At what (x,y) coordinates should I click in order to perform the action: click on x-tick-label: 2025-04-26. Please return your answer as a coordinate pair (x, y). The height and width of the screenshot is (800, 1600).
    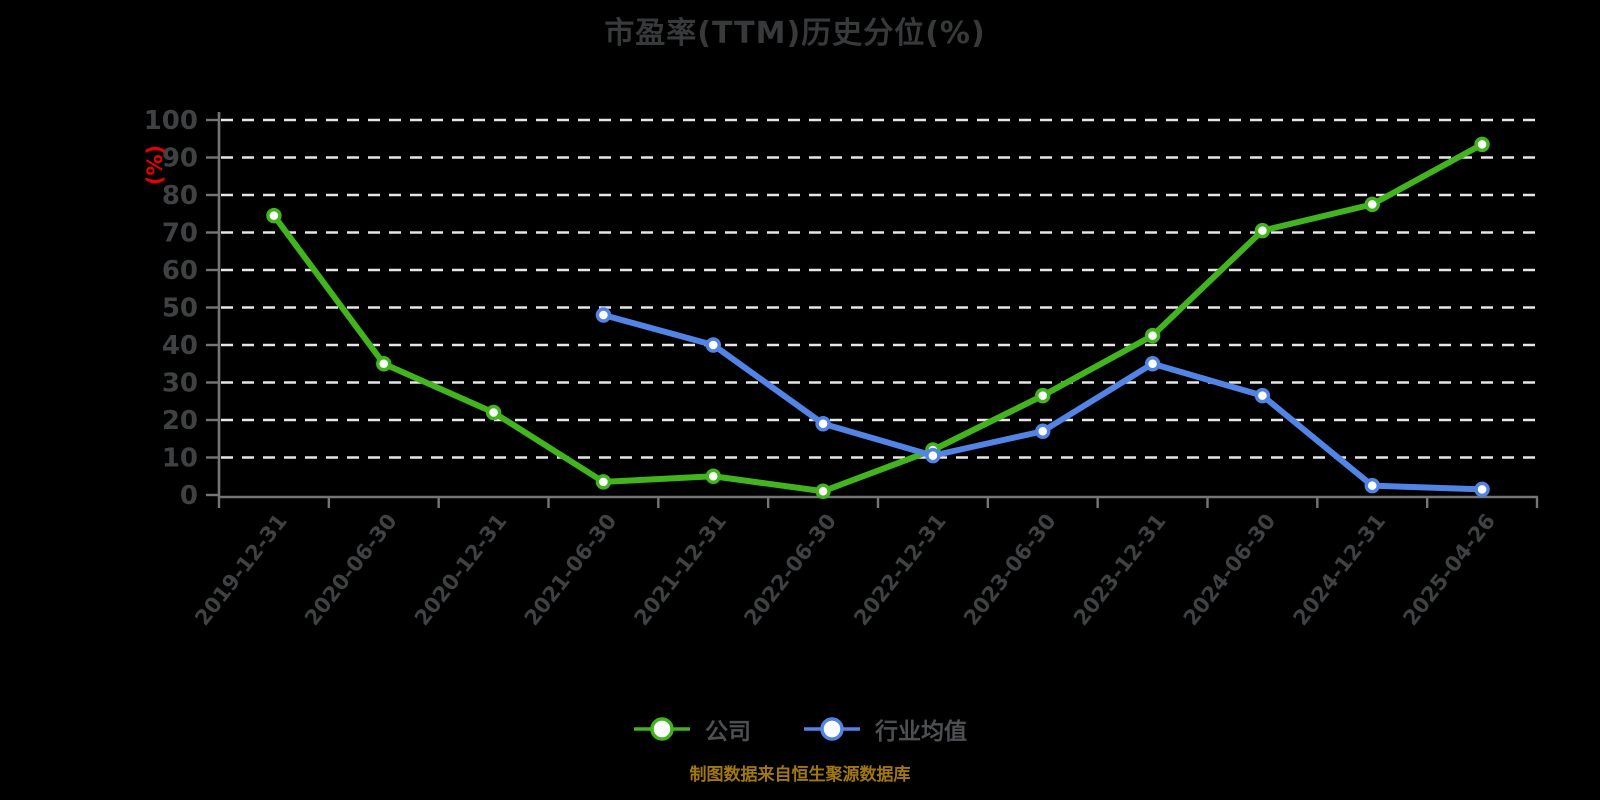
    Looking at the image, I should click on (1449, 569).